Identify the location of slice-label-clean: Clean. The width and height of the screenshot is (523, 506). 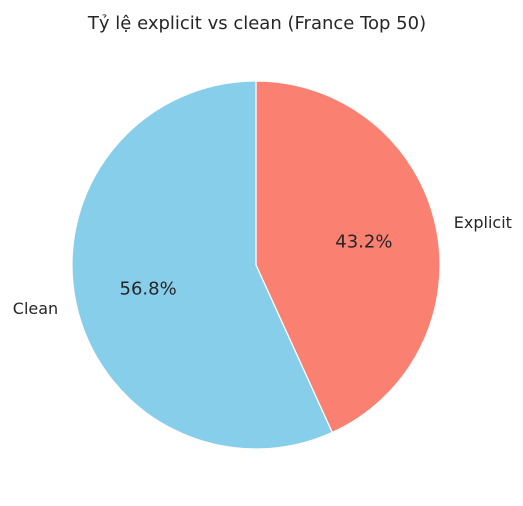
(35, 308).